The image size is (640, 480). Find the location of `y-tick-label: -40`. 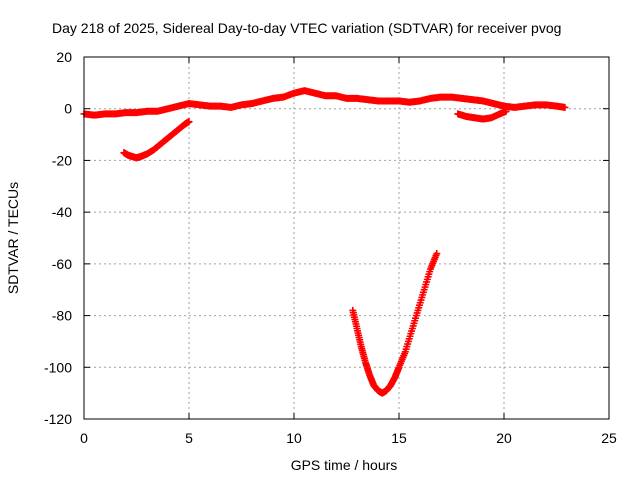

y-tick-label: -40 is located at coordinates (62, 212).